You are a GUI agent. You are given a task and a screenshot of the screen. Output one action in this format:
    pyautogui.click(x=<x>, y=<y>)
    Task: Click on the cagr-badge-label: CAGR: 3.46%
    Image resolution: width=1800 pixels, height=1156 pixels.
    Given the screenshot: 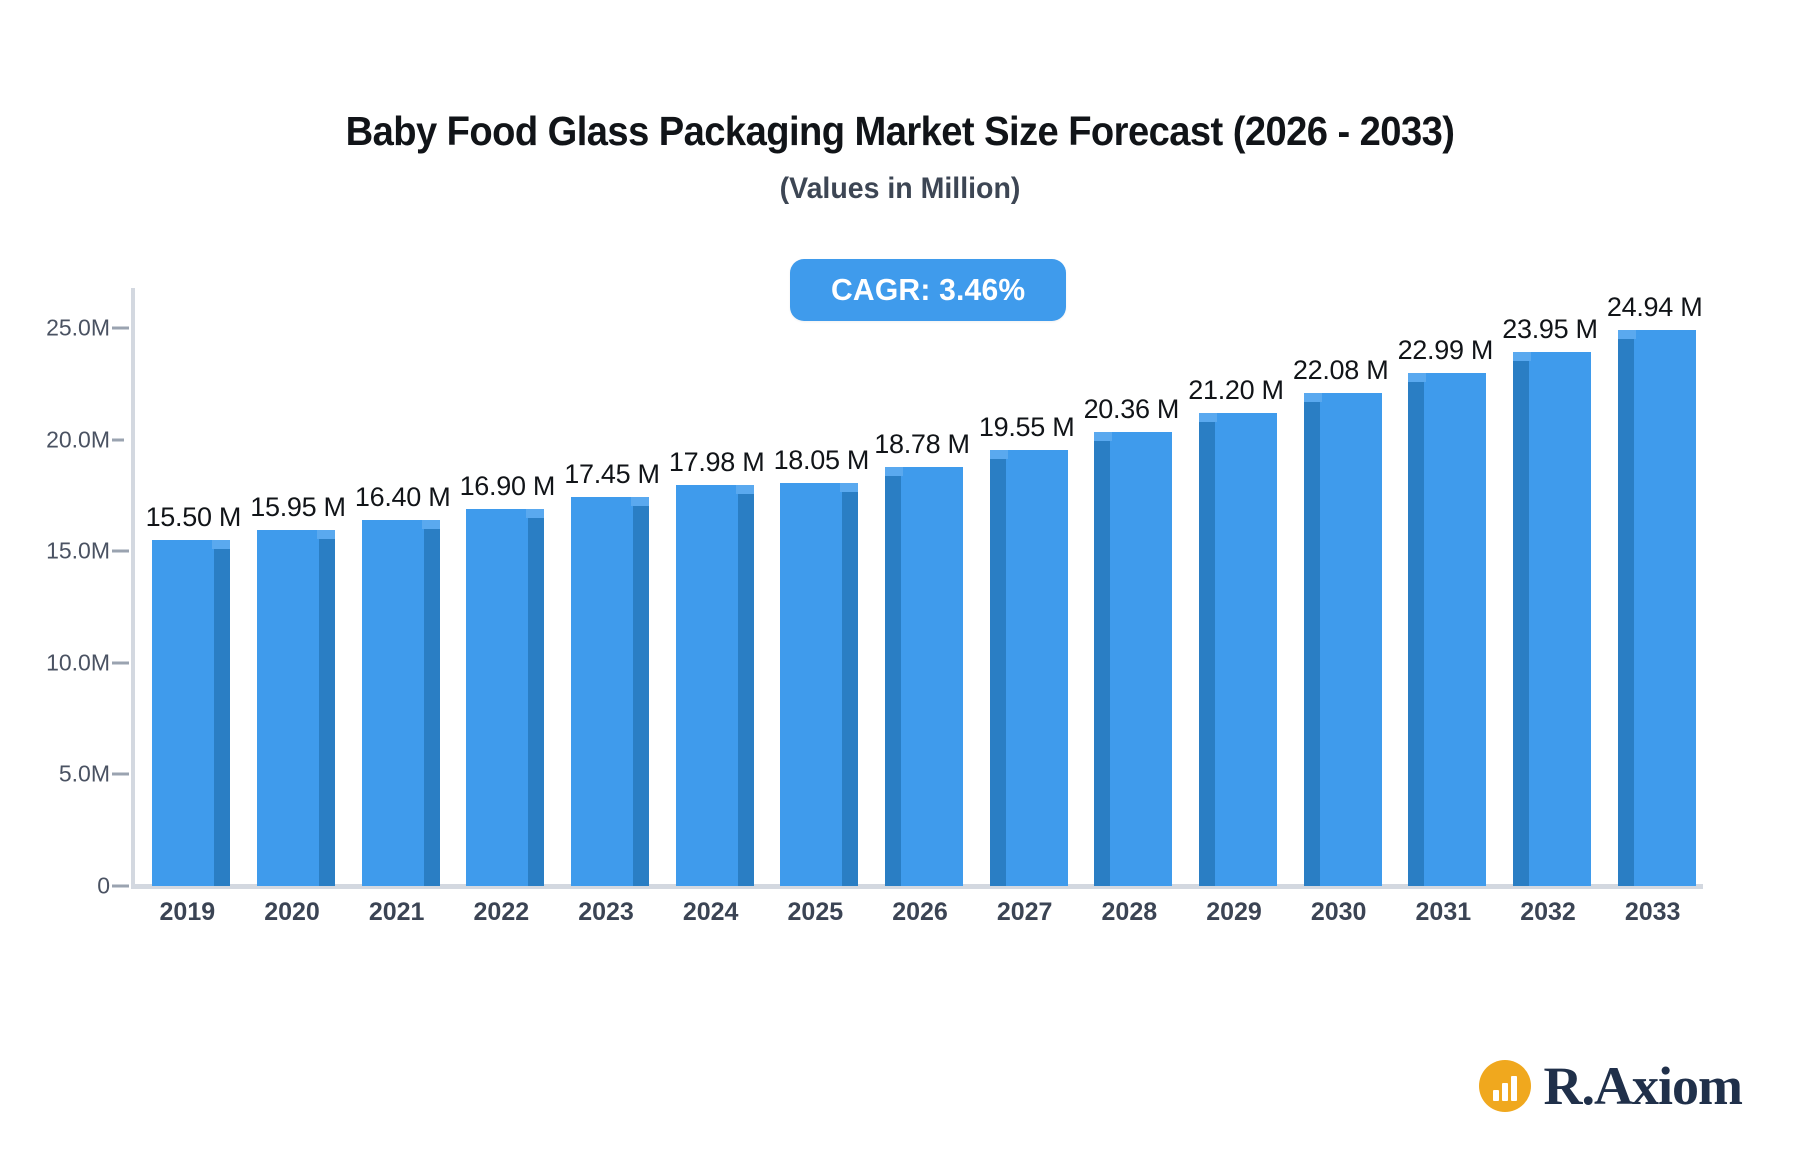 What is the action you would take?
    pyautogui.click(x=928, y=289)
    